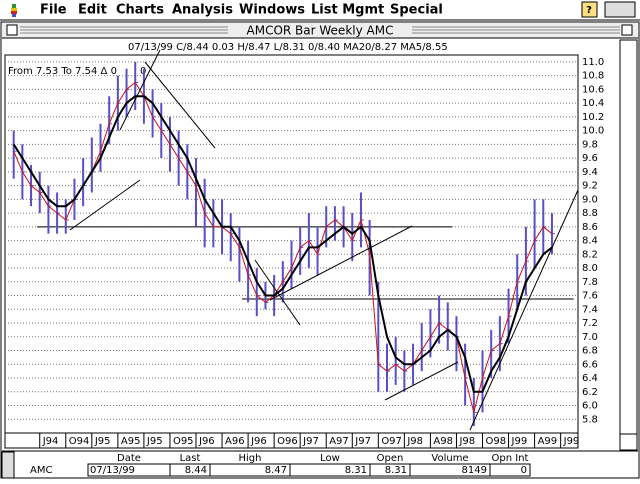  I want to click on x-tick-label: O96, so click(287, 441).